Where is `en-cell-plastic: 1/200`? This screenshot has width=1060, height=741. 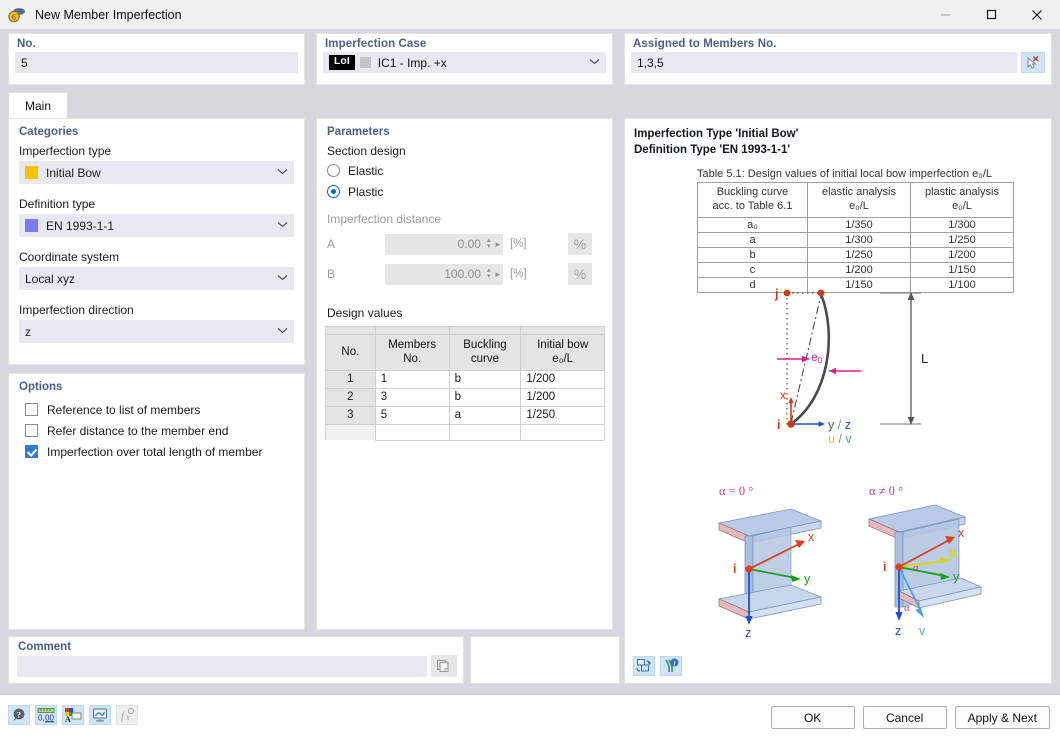
en-cell-plastic: 1/200 is located at coordinates (962, 254).